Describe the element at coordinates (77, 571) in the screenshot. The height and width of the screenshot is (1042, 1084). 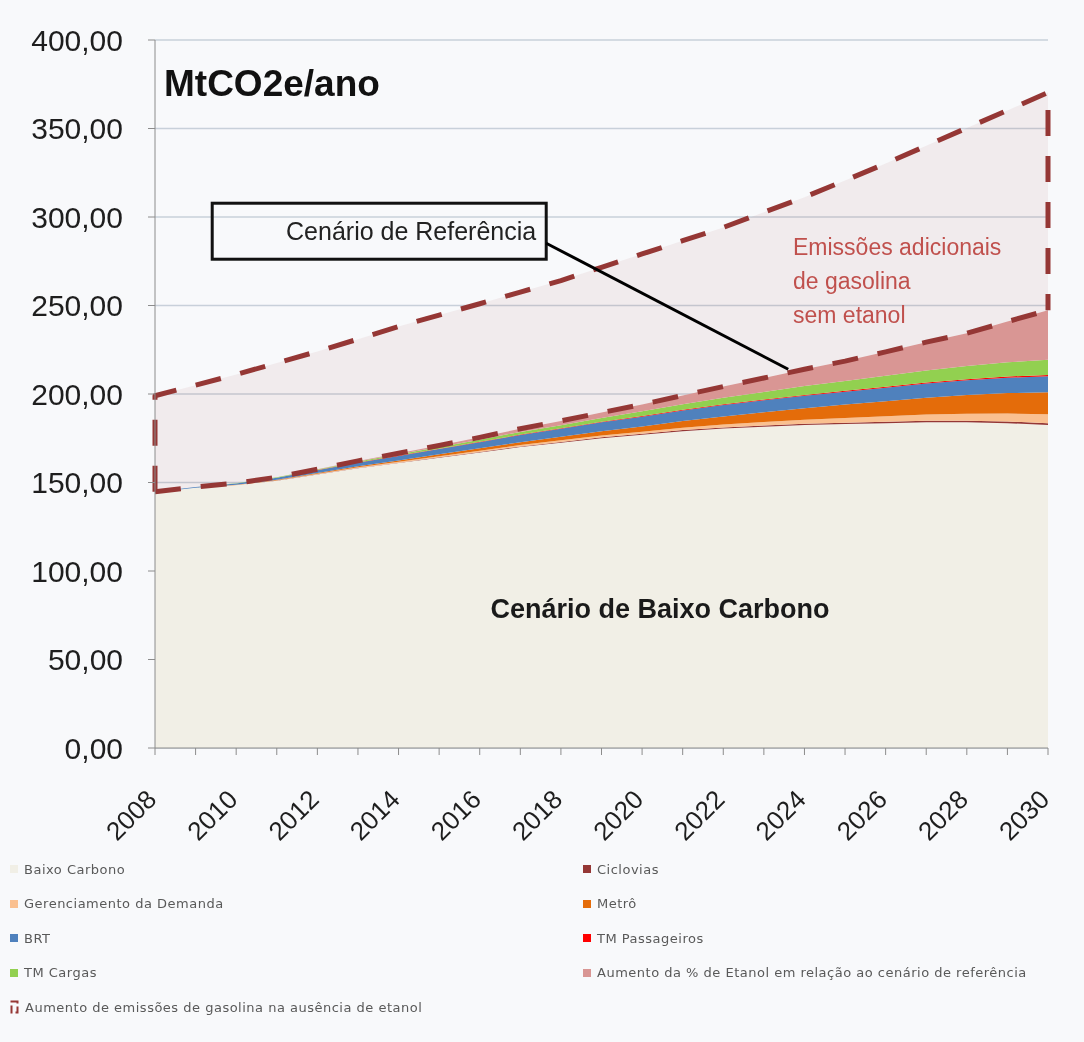
I see `y-tick-label: 100,00` at that location.